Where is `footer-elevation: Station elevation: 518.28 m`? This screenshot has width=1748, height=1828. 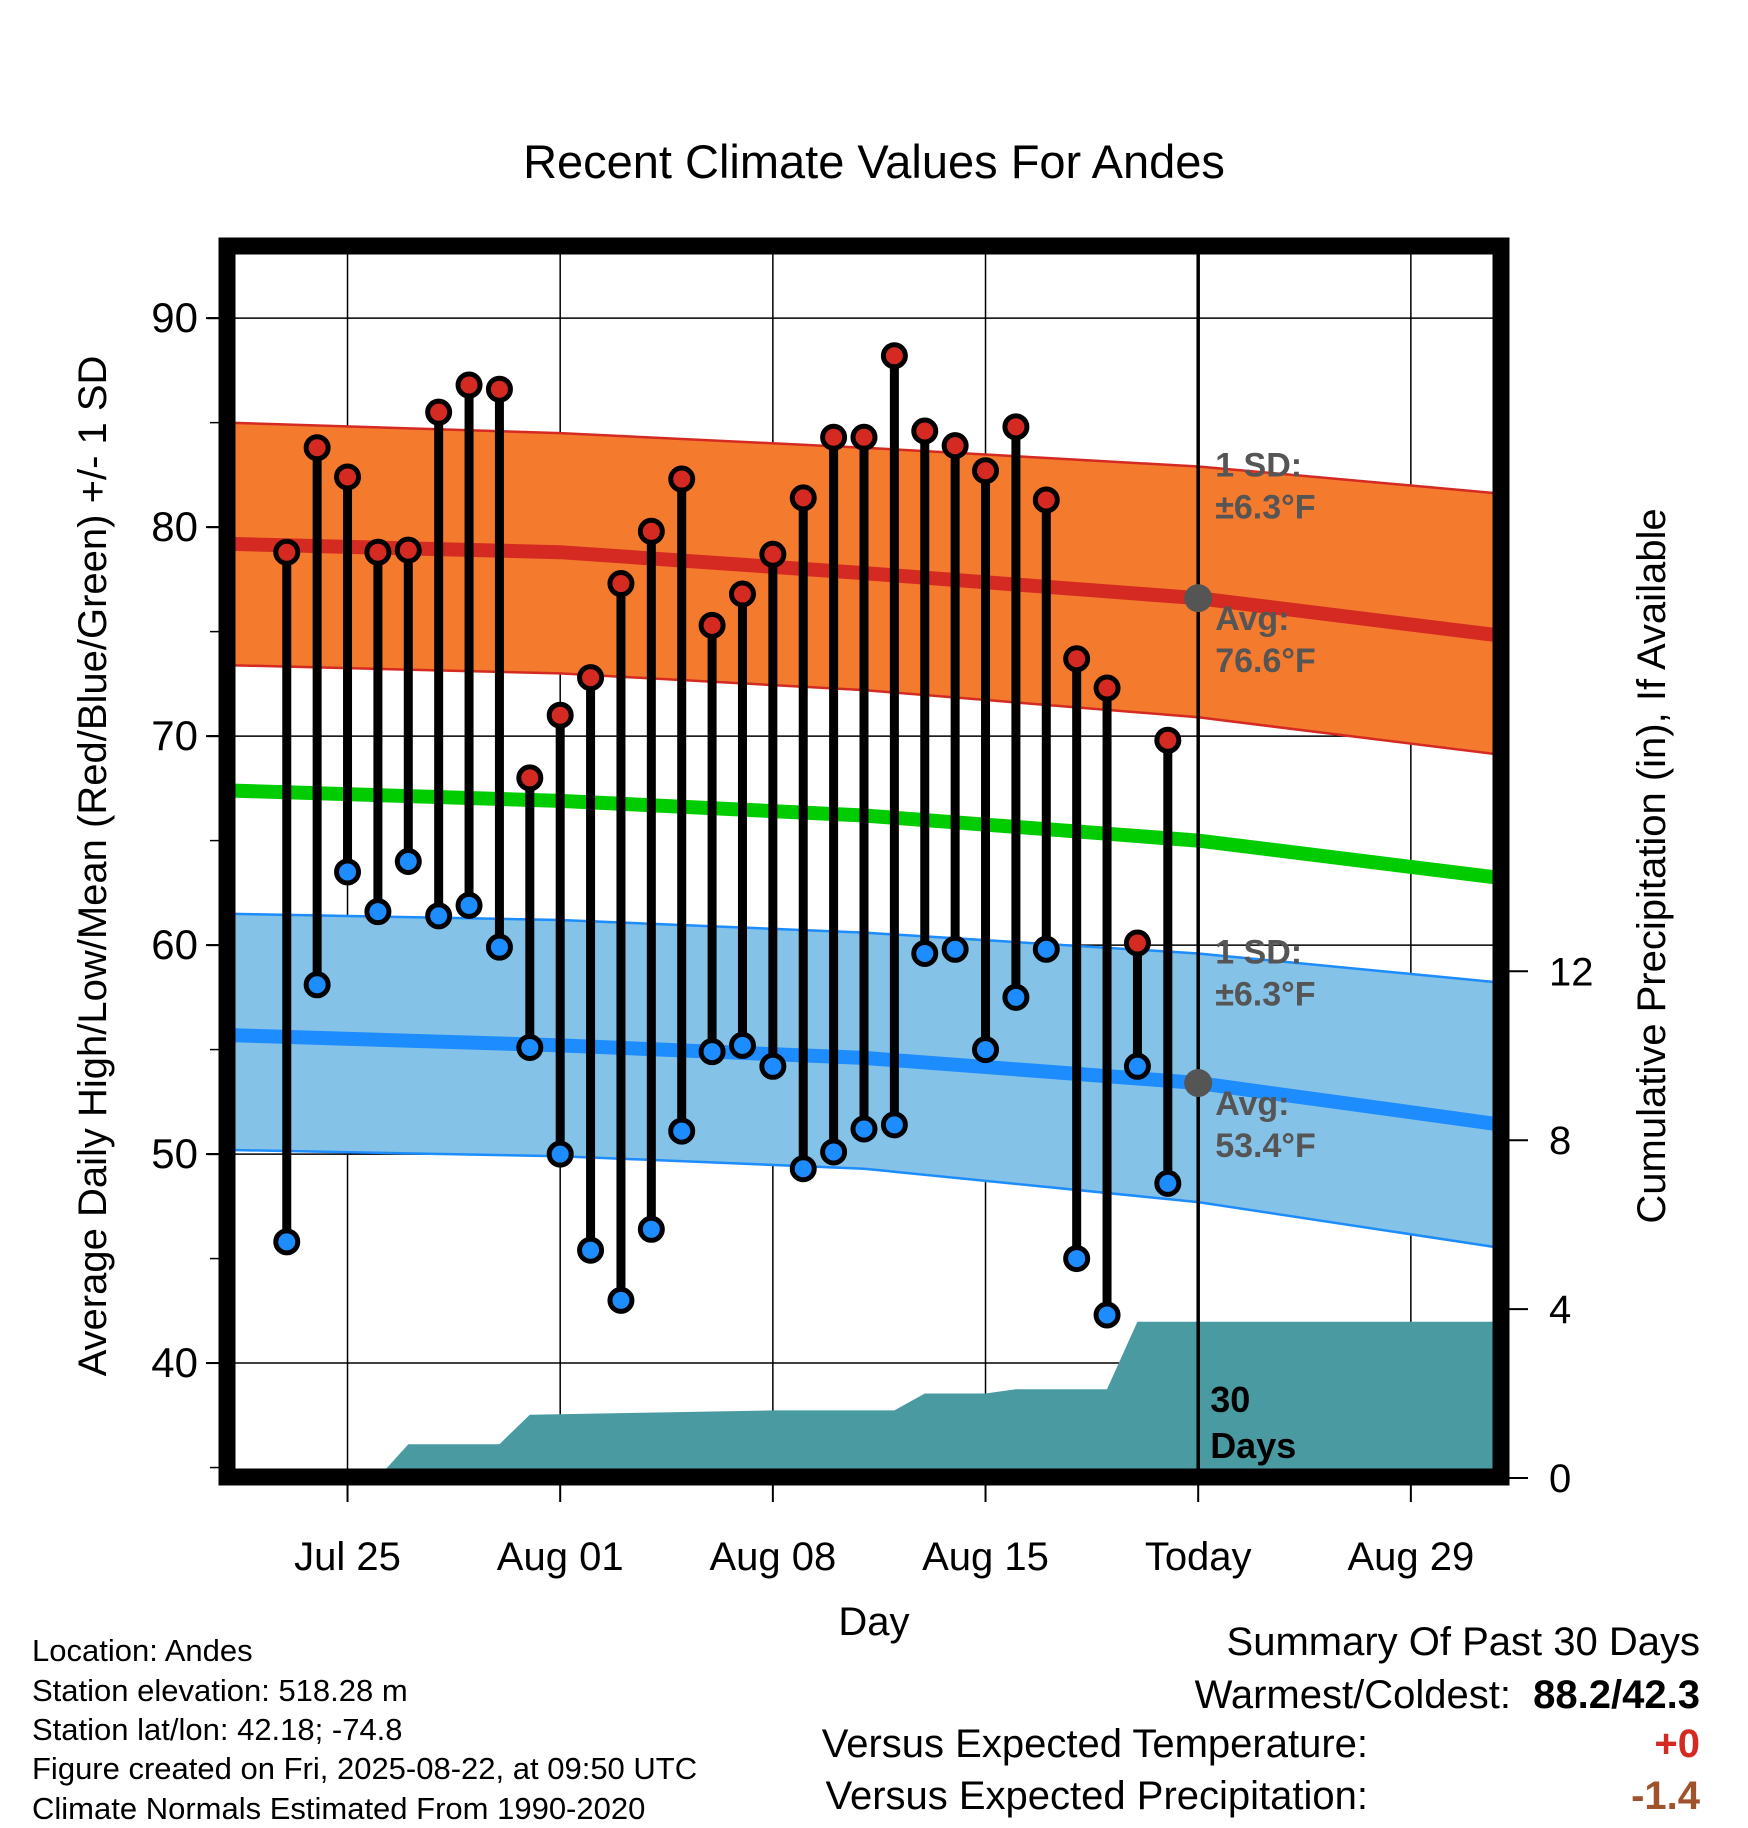 footer-elevation: Station elevation: 518.28 m is located at coordinates (220, 1690).